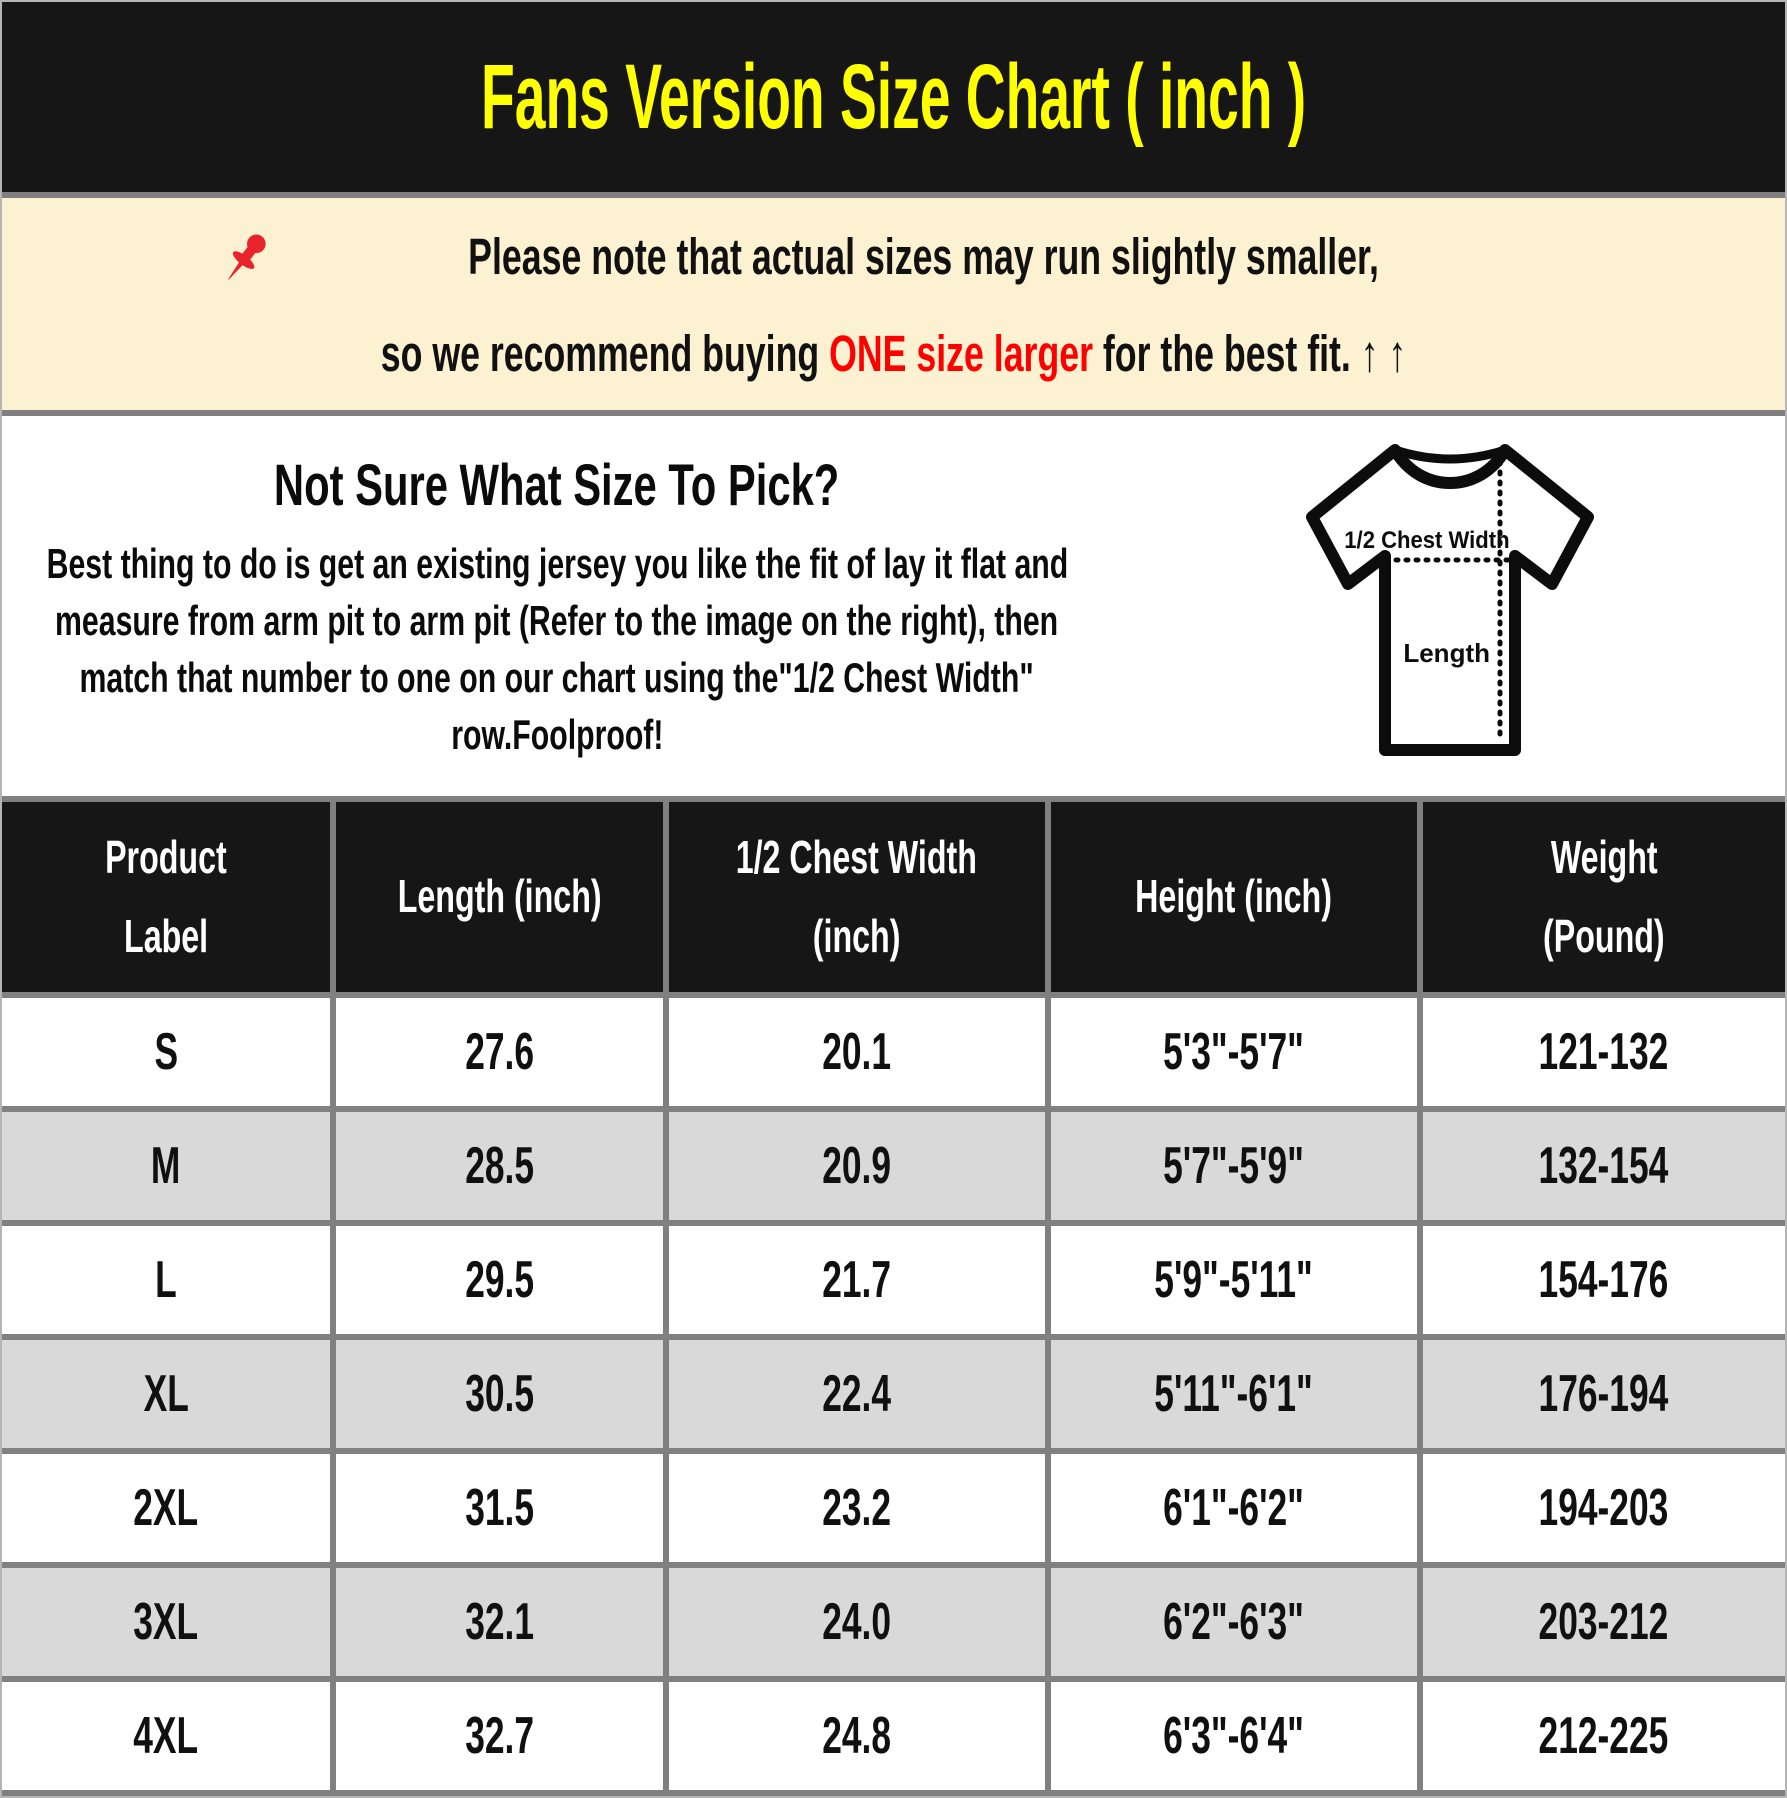 This screenshot has height=1798, width=1787. I want to click on cell-text: 203-212, so click(1603, 1622).